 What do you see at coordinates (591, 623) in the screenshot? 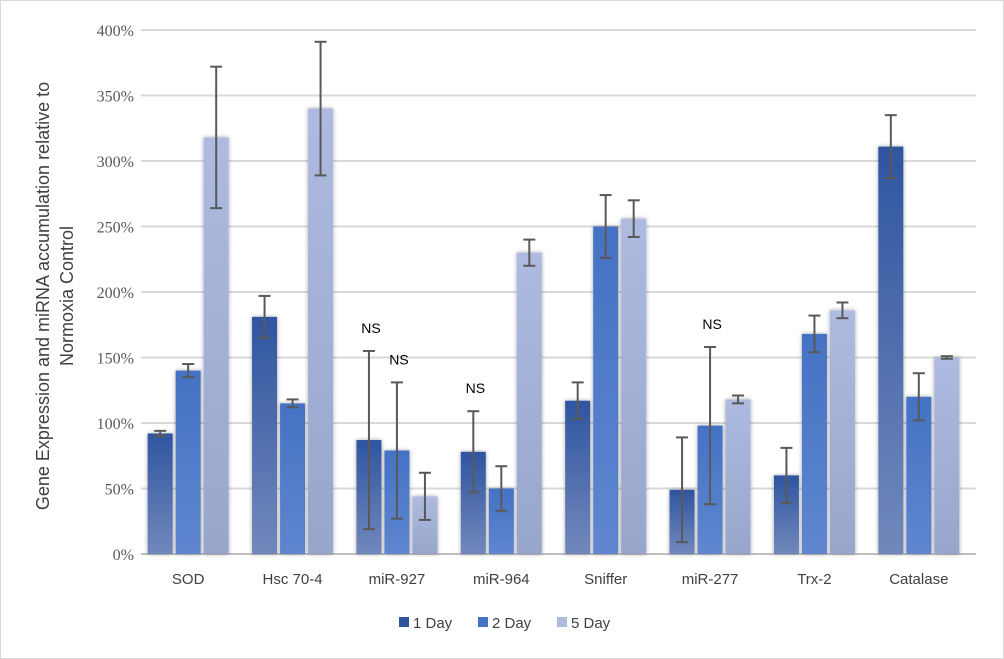
I see `legend-label: 5 Day` at bounding box center [591, 623].